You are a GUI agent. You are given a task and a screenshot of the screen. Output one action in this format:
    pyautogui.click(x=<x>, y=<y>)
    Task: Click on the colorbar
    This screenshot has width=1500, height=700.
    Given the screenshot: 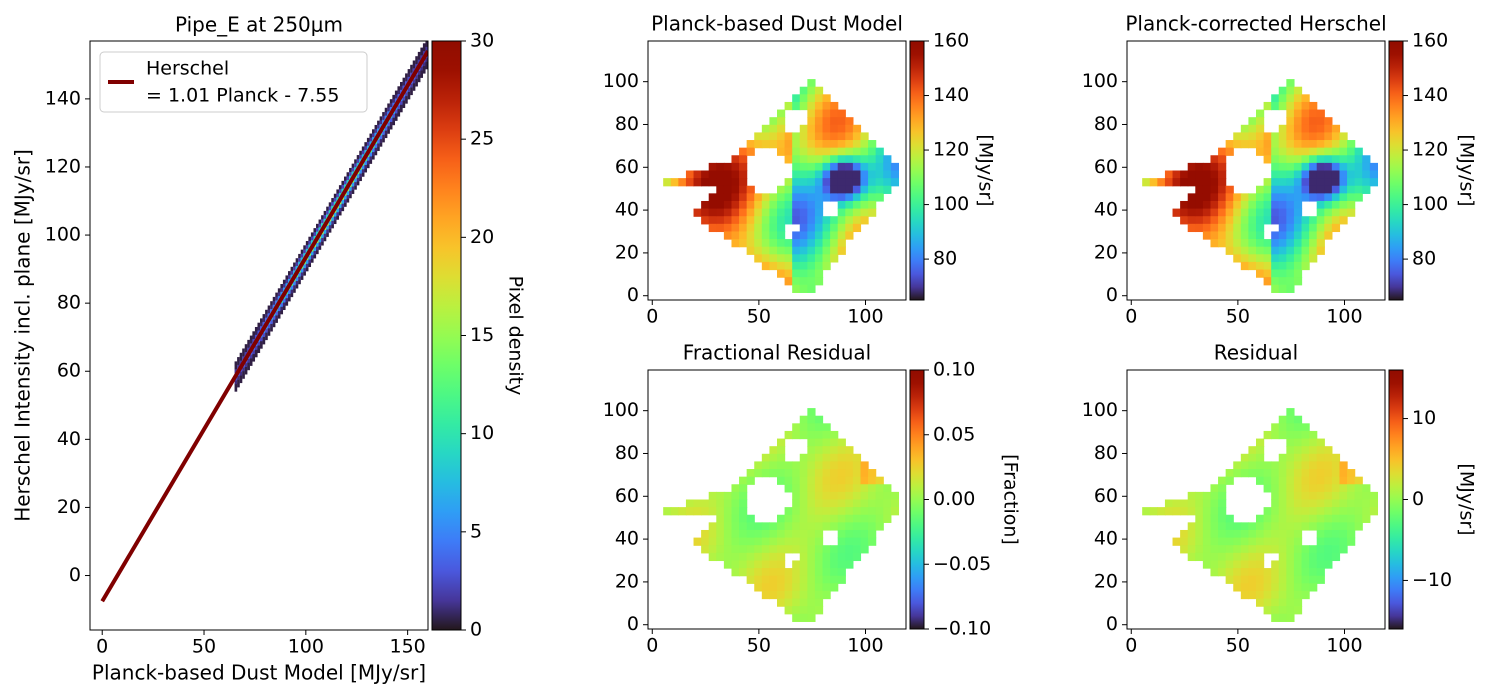 What is the action you would take?
    pyautogui.click(x=1396, y=170)
    